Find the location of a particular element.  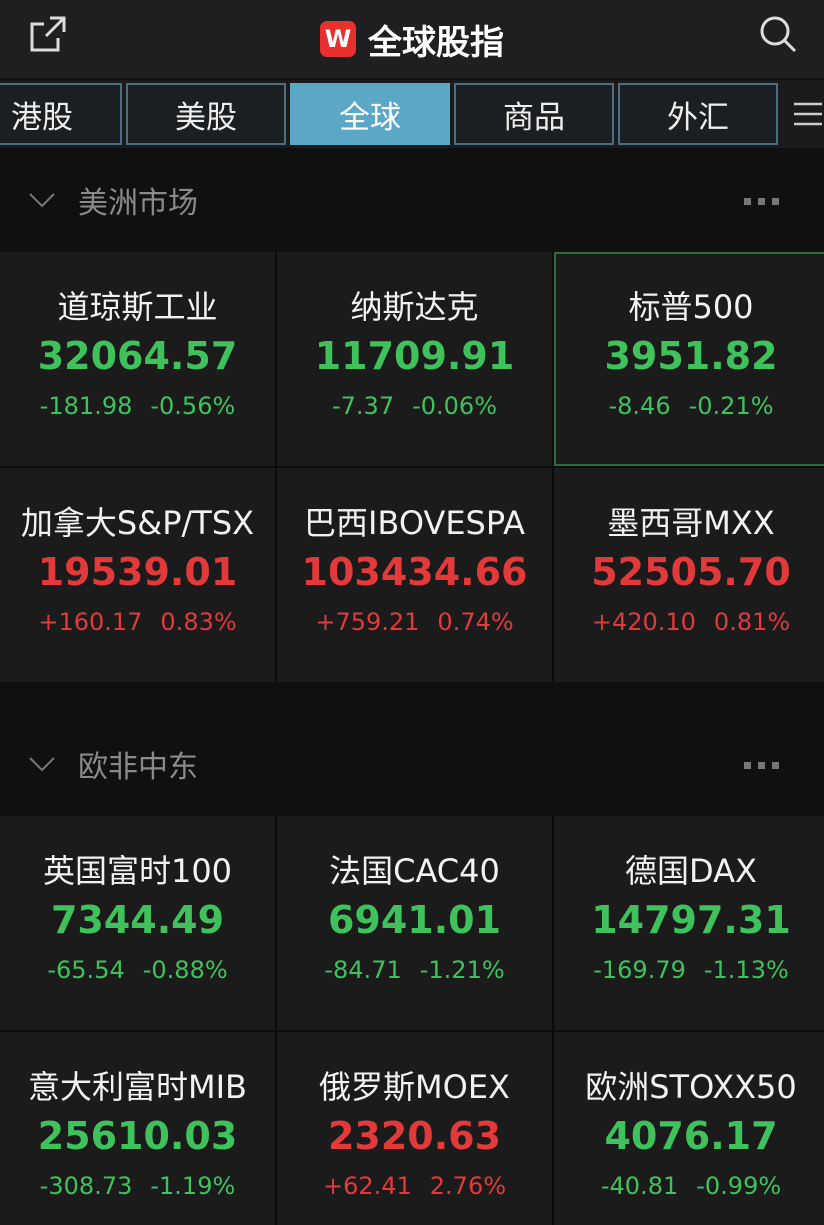

index-change-row: -308.73 -1.19% is located at coordinates (138, 1186).